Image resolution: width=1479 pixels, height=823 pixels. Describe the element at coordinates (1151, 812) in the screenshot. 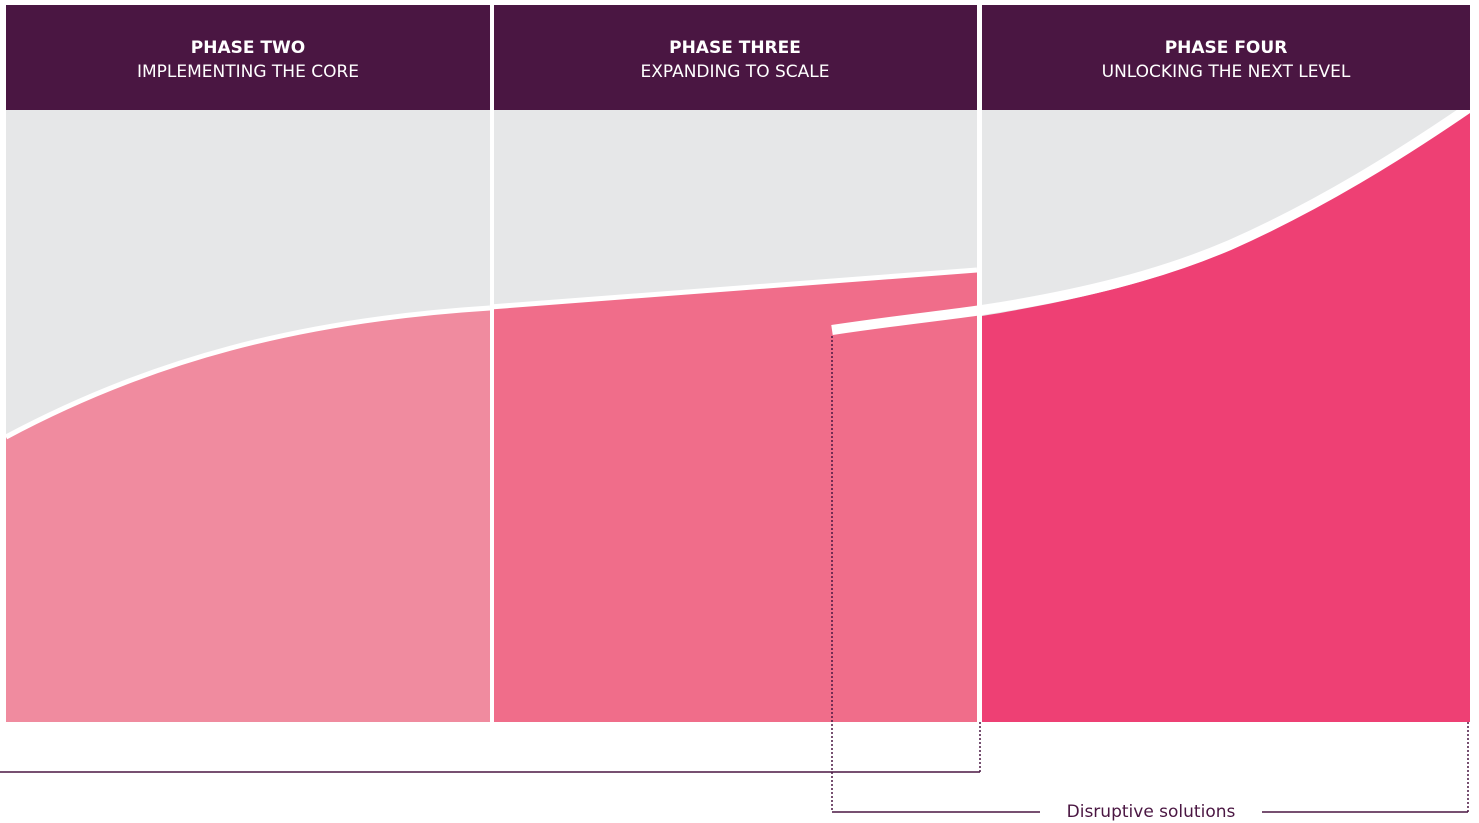

I see `annotation: Disruptive solutions` at that location.